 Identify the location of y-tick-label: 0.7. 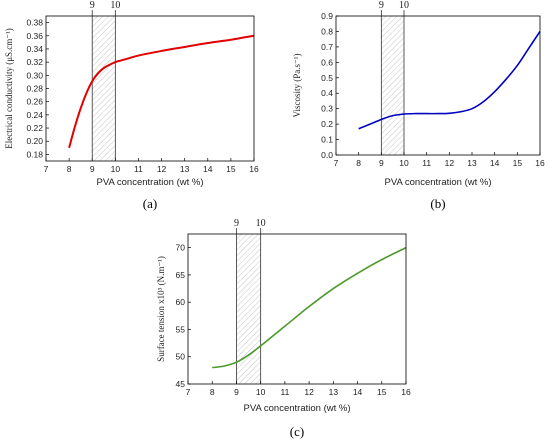
(327, 47).